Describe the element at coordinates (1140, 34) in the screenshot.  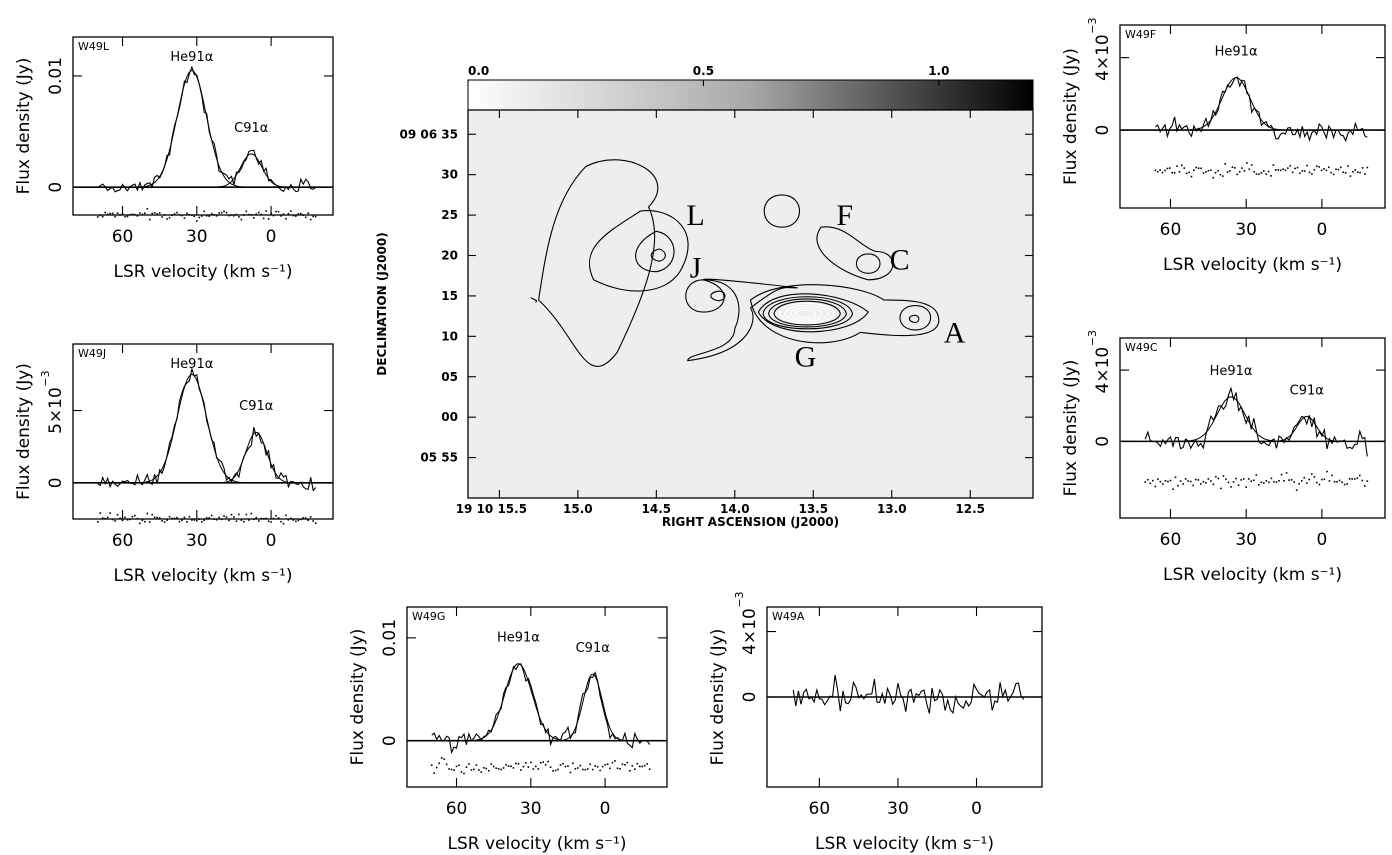
I see `panel-name: W49F` at that location.